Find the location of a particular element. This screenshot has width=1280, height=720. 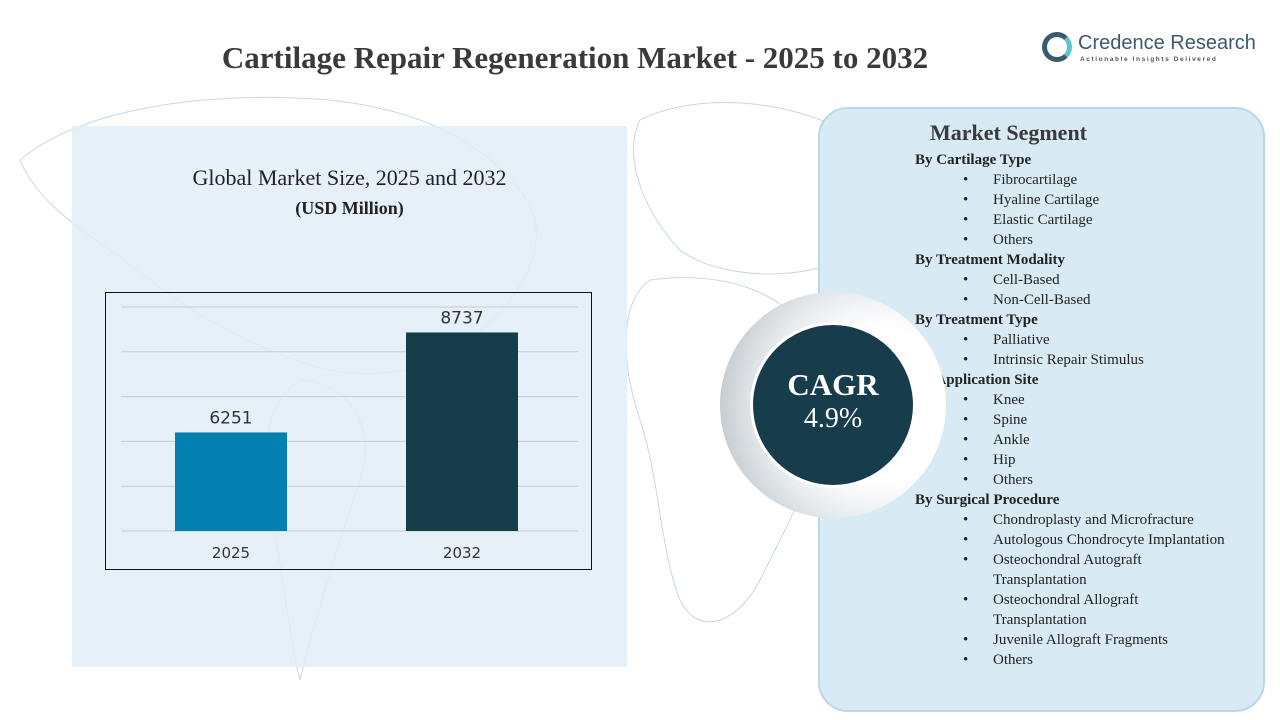

segment-item: • Intrinsic Repair Stimulus is located at coordinates (1070, 360).